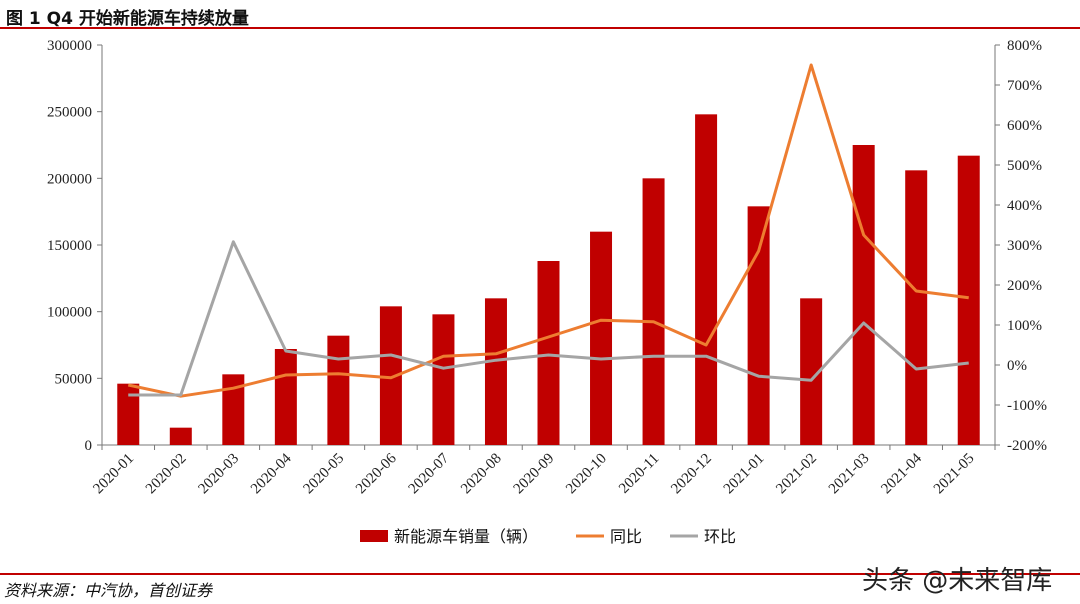  What do you see at coordinates (69, 179) in the screenshot?
I see `y-left-tick-label: 200000` at bounding box center [69, 179].